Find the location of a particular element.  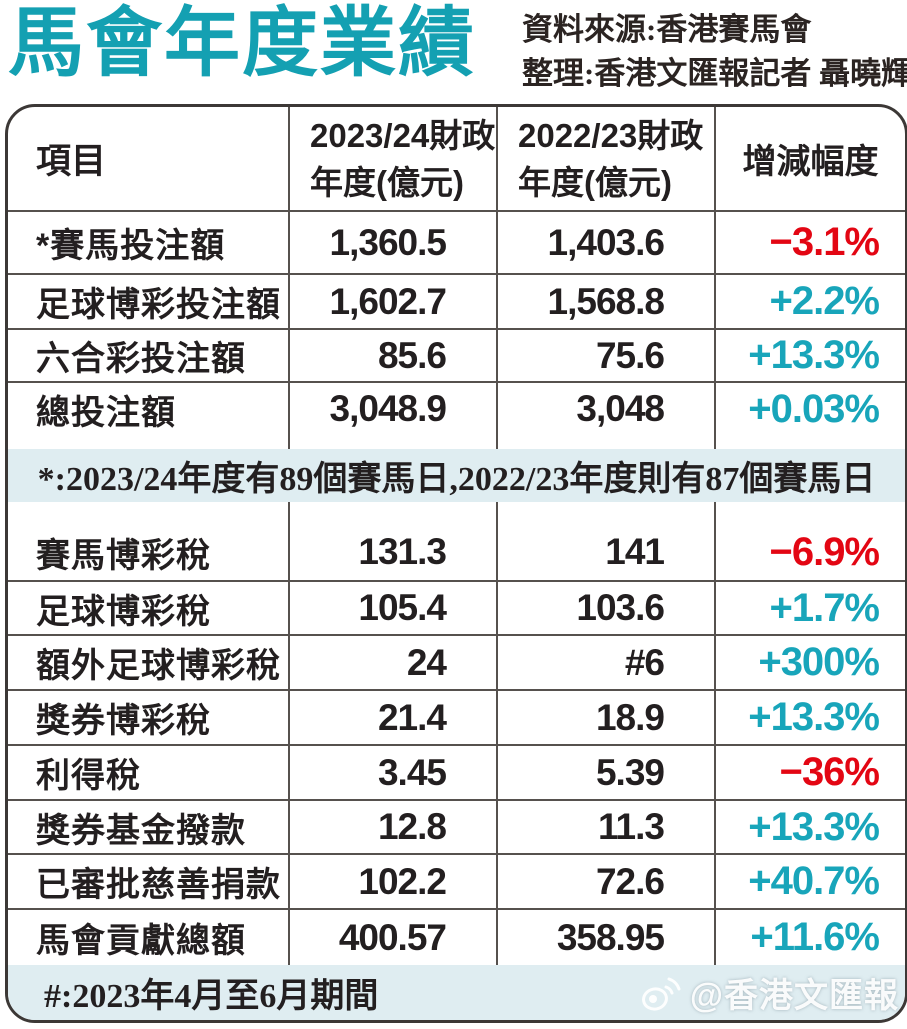

fy2023-24-cell: 131.3 is located at coordinates (392, 541).